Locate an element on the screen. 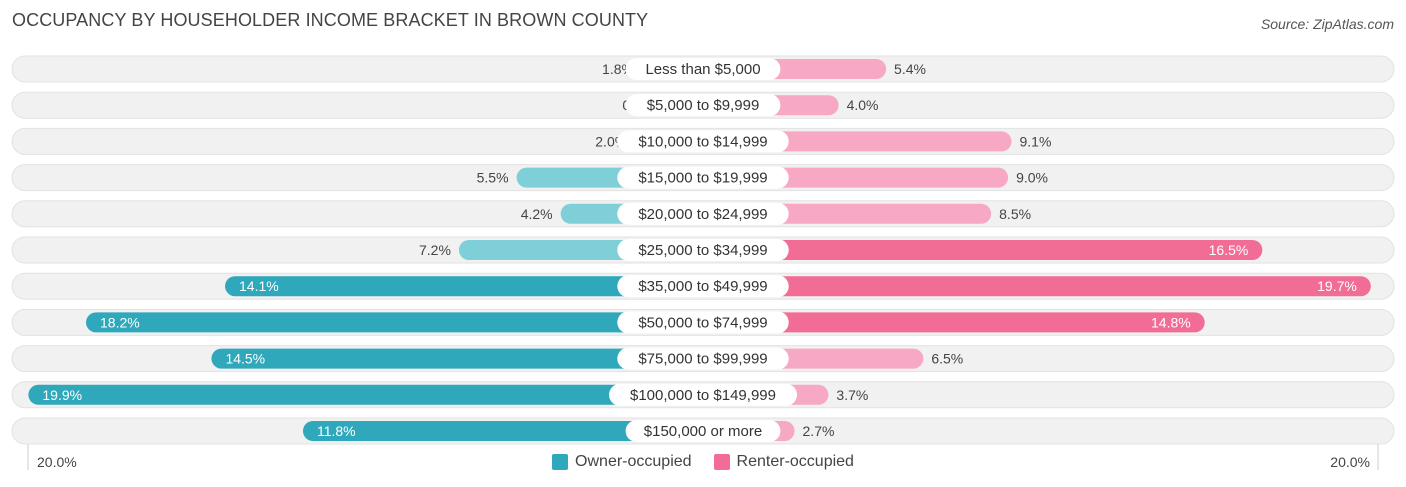 The height and width of the screenshot is (487, 1406). category-label: $50,000 to $74,999 is located at coordinates (702, 322).